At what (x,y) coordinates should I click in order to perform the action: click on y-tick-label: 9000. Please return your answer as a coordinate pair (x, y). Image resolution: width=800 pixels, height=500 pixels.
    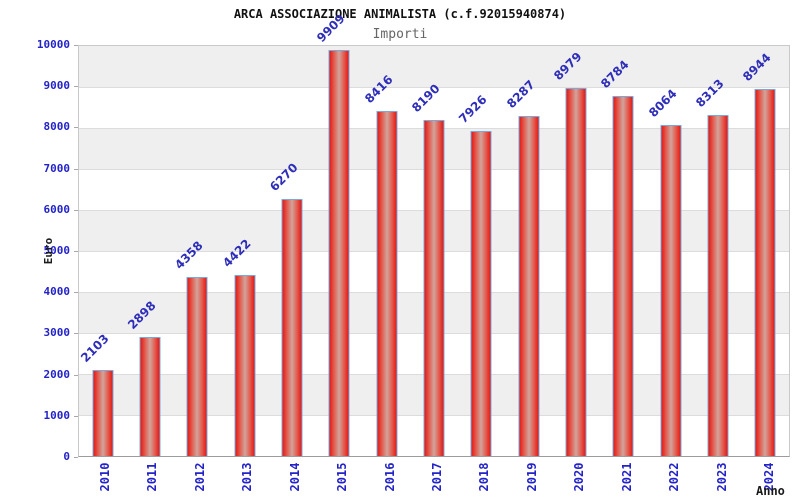
    Looking at the image, I should click on (57, 86).